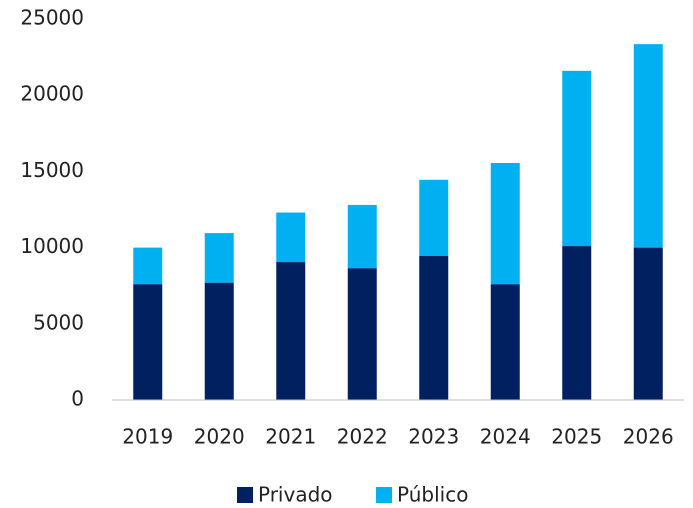  What do you see at coordinates (576, 437) in the screenshot?
I see `x-tick-label: 2025` at bounding box center [576, 437].